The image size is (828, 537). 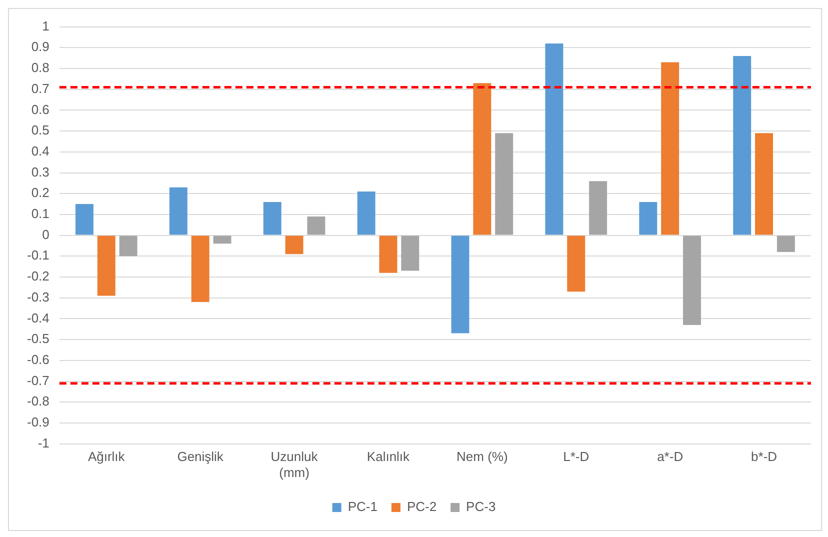 I want to click on y-tick-label: -0.7, so click(x=38, y=380).